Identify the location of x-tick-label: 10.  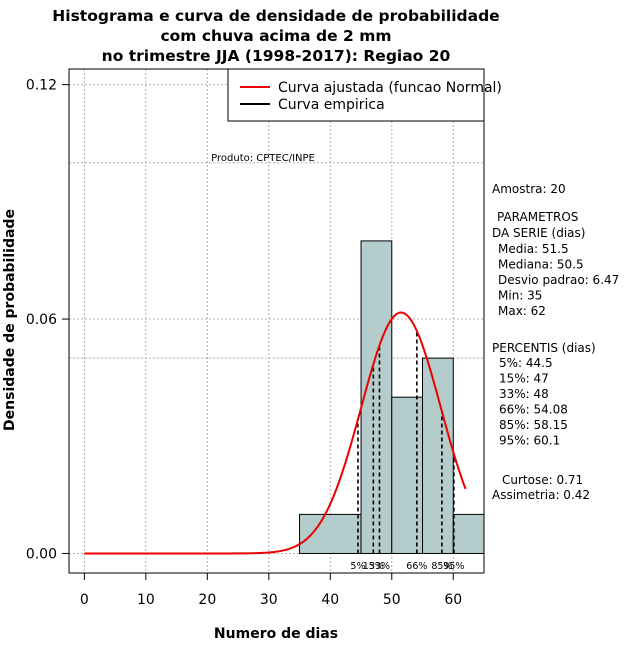
(146, 600).